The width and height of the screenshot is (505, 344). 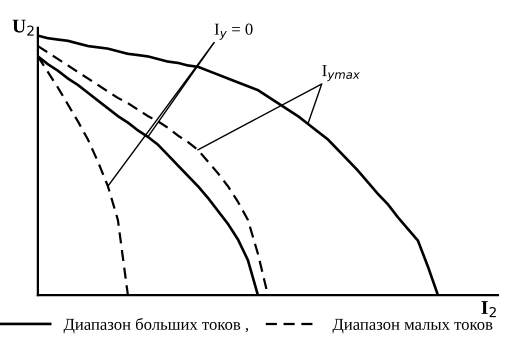 I want to click on x-axis-title: I$_{2}$, so click(x=488, y=309).